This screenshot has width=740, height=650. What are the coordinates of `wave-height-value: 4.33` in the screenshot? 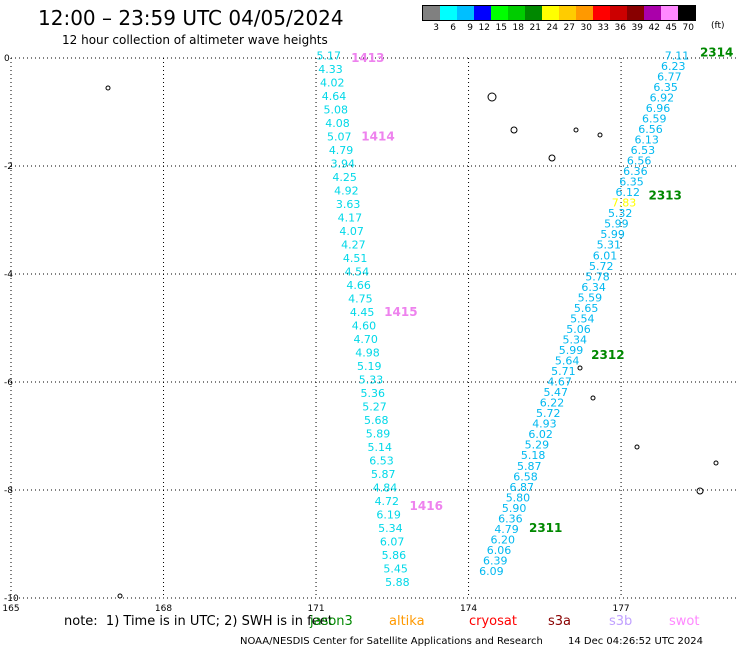 It's located at (330, 69).